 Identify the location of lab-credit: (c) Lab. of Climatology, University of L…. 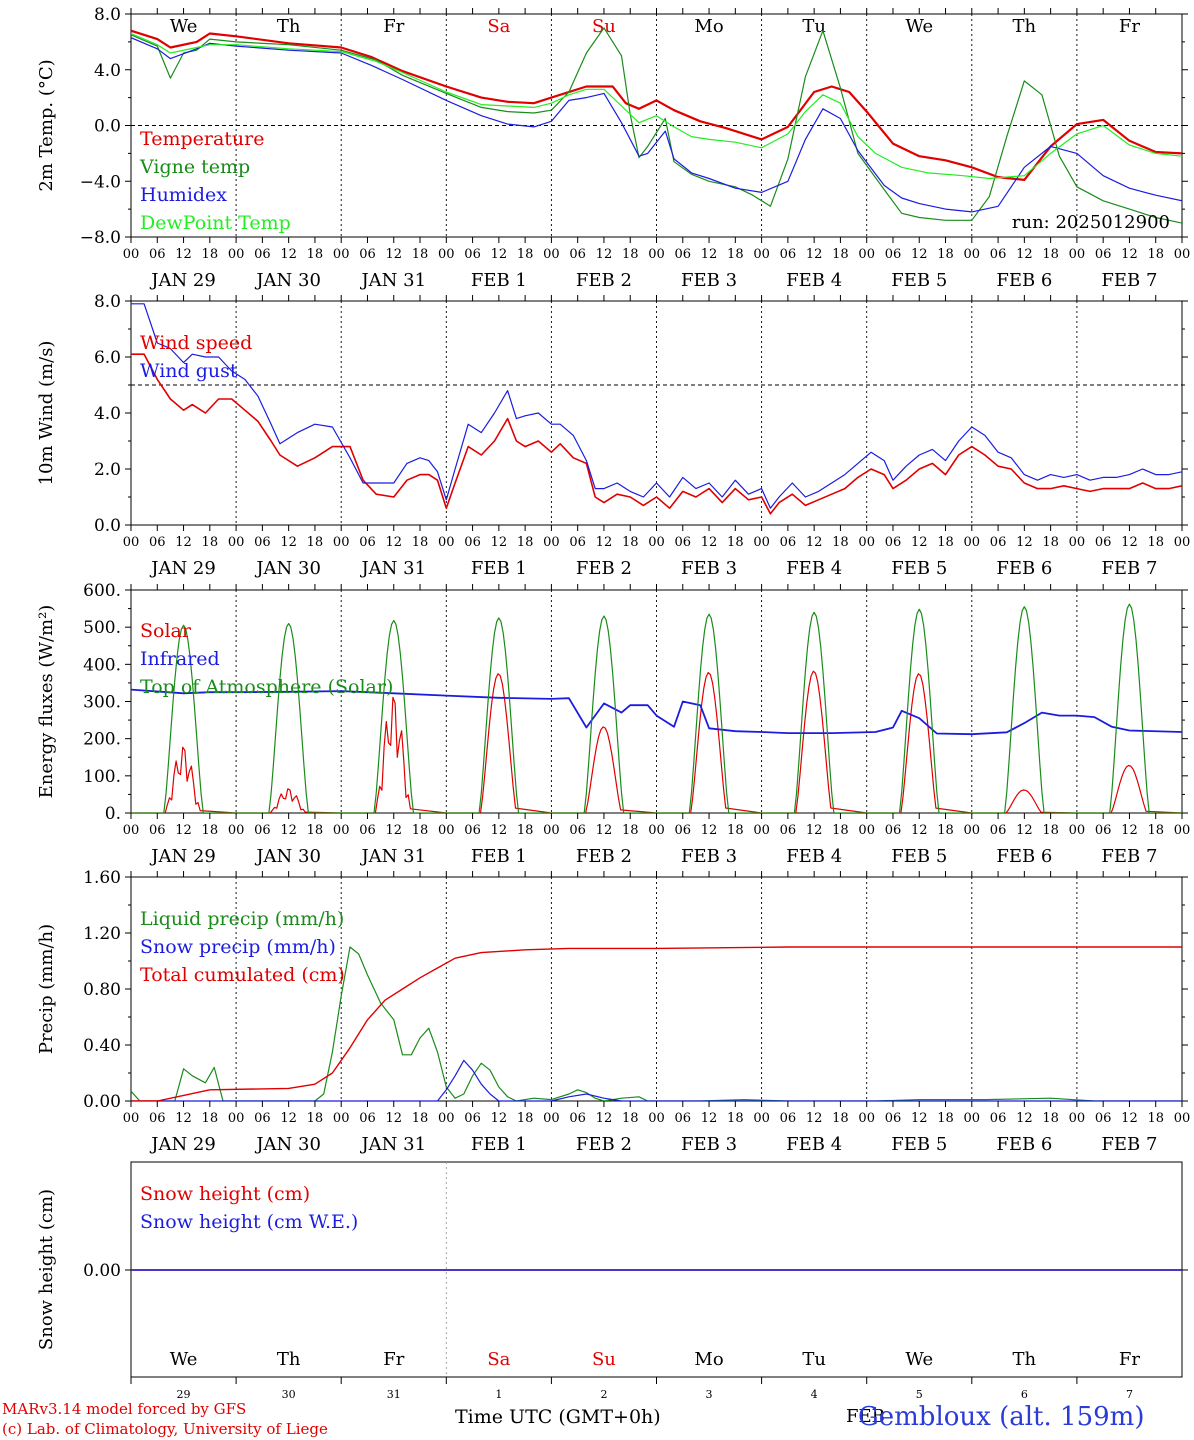
(165, 1429).